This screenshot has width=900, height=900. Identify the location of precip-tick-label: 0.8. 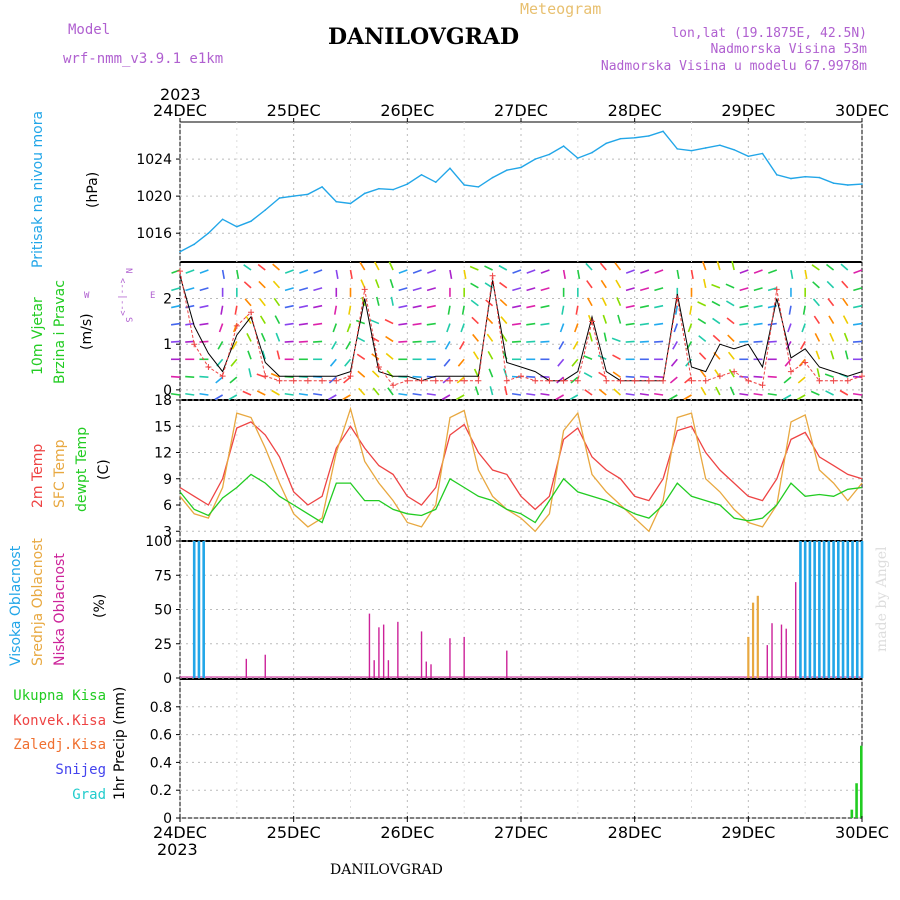
(161, 708).